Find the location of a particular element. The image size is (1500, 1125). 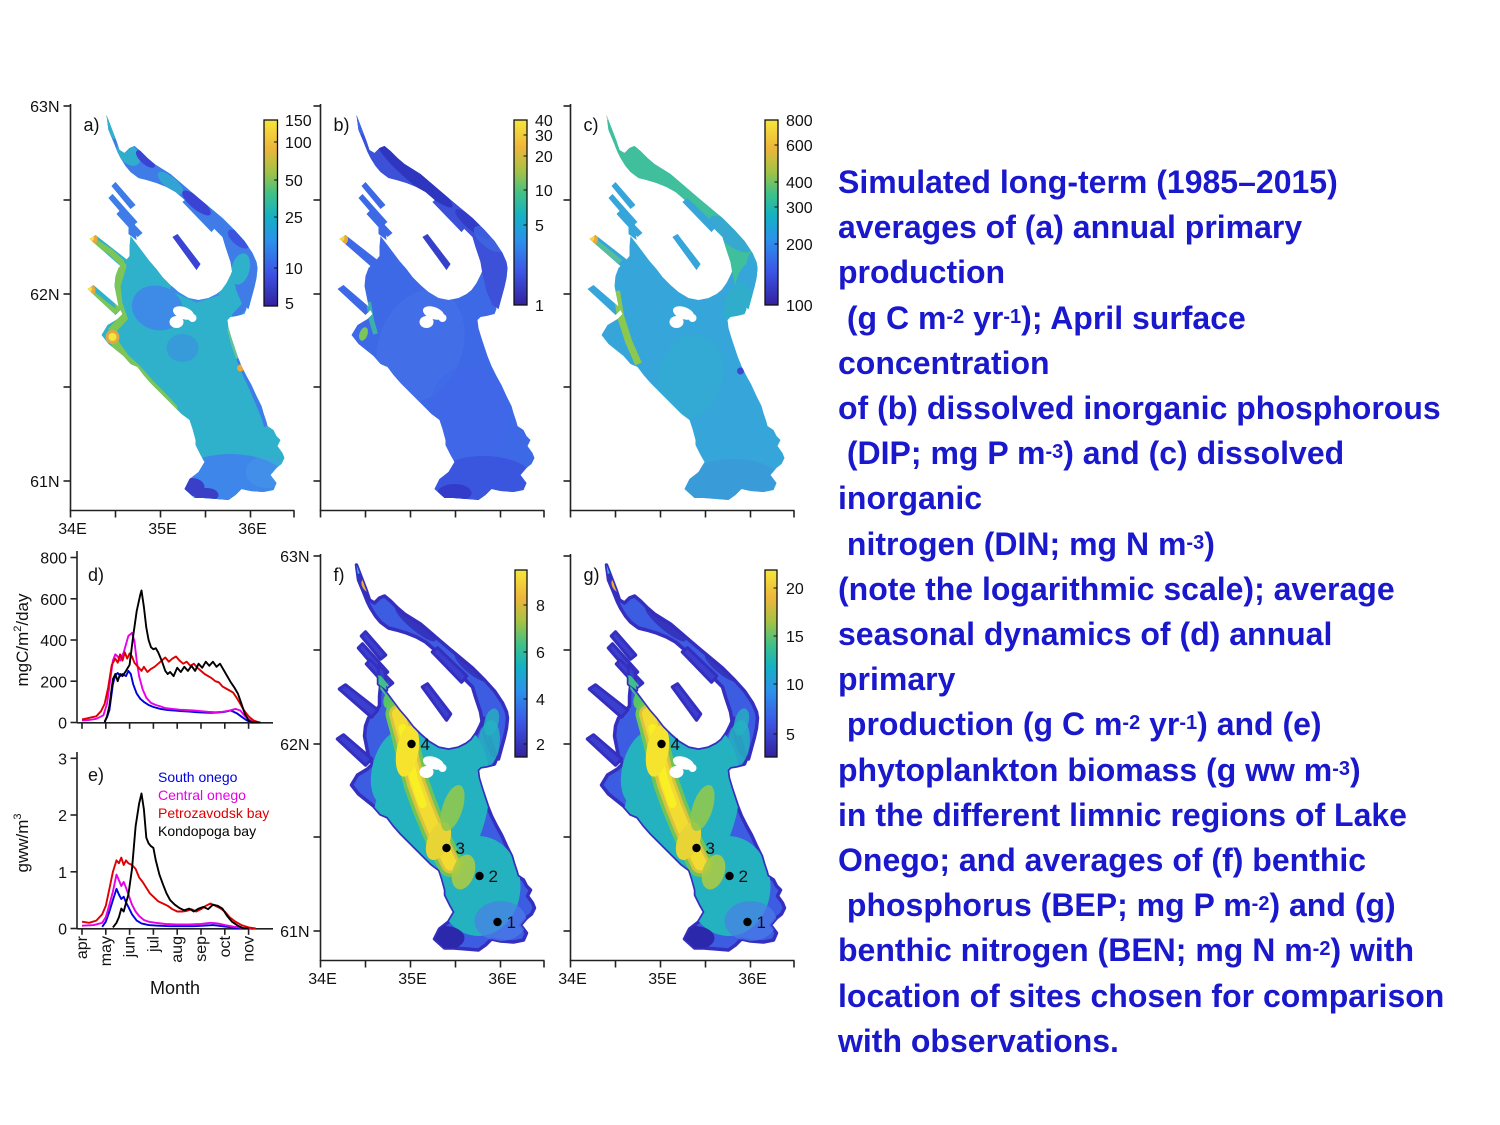

svg-text: oct is located at coordinates (225, 946).